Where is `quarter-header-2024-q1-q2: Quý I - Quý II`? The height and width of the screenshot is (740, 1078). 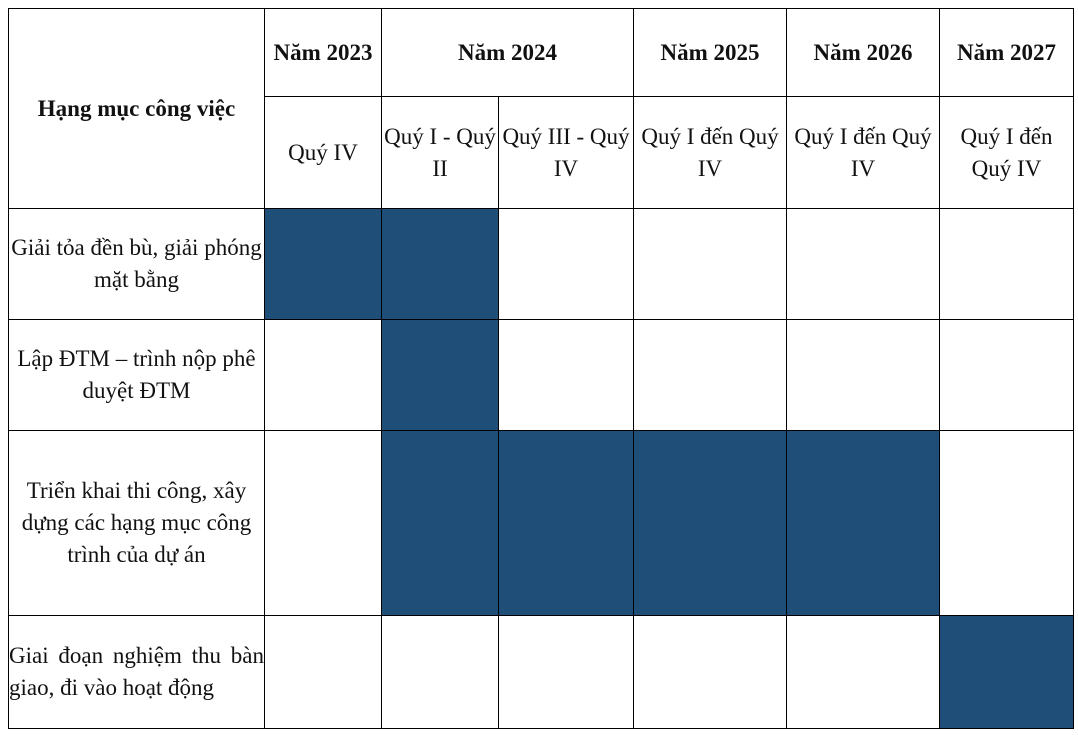 quarter-header-2024-q1-q2: Quý I - Quý II is located at coordinates (440, 152).